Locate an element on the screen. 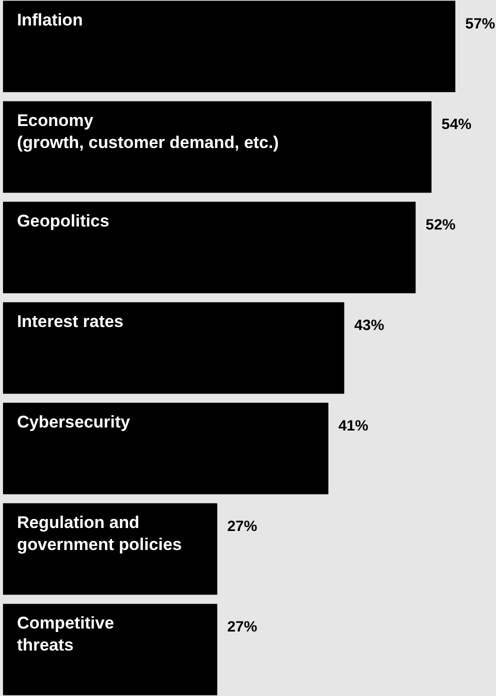 This screenshot has height=696, width=496. data-label: 43% is located at coordinates (369, 325).